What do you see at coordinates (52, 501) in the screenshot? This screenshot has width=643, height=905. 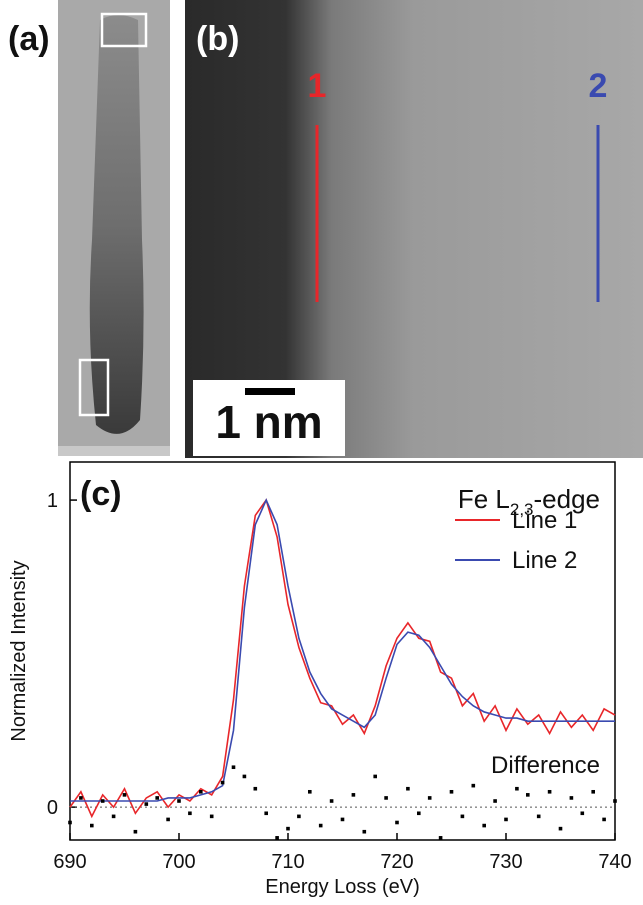 I see `y-tick-label: 1` at bounding box center [52, 501].